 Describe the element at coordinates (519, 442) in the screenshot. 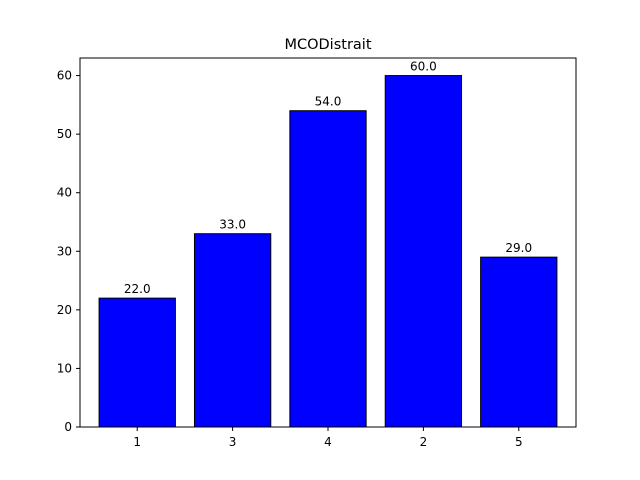

I see `x-tick-label-5: 5` at that location.